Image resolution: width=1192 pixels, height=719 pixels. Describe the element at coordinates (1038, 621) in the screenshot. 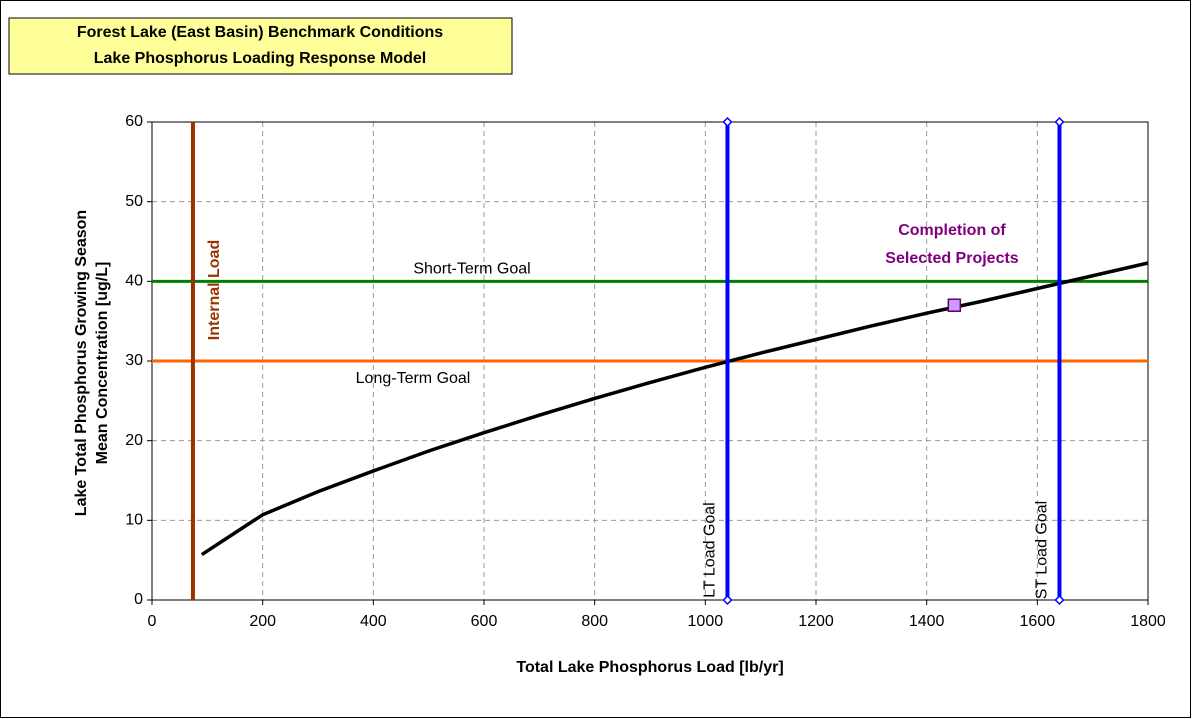

I see `x-tick-label: 1600` at that location.